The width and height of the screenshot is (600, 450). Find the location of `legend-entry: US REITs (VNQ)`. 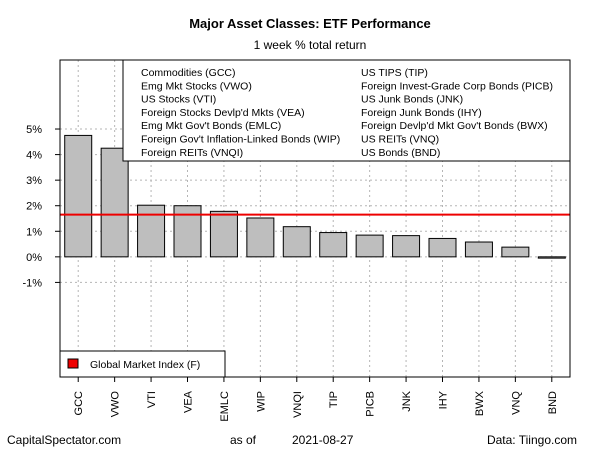

legend-entry: US REITs (VNQ) is located at coordinates (400, 140).